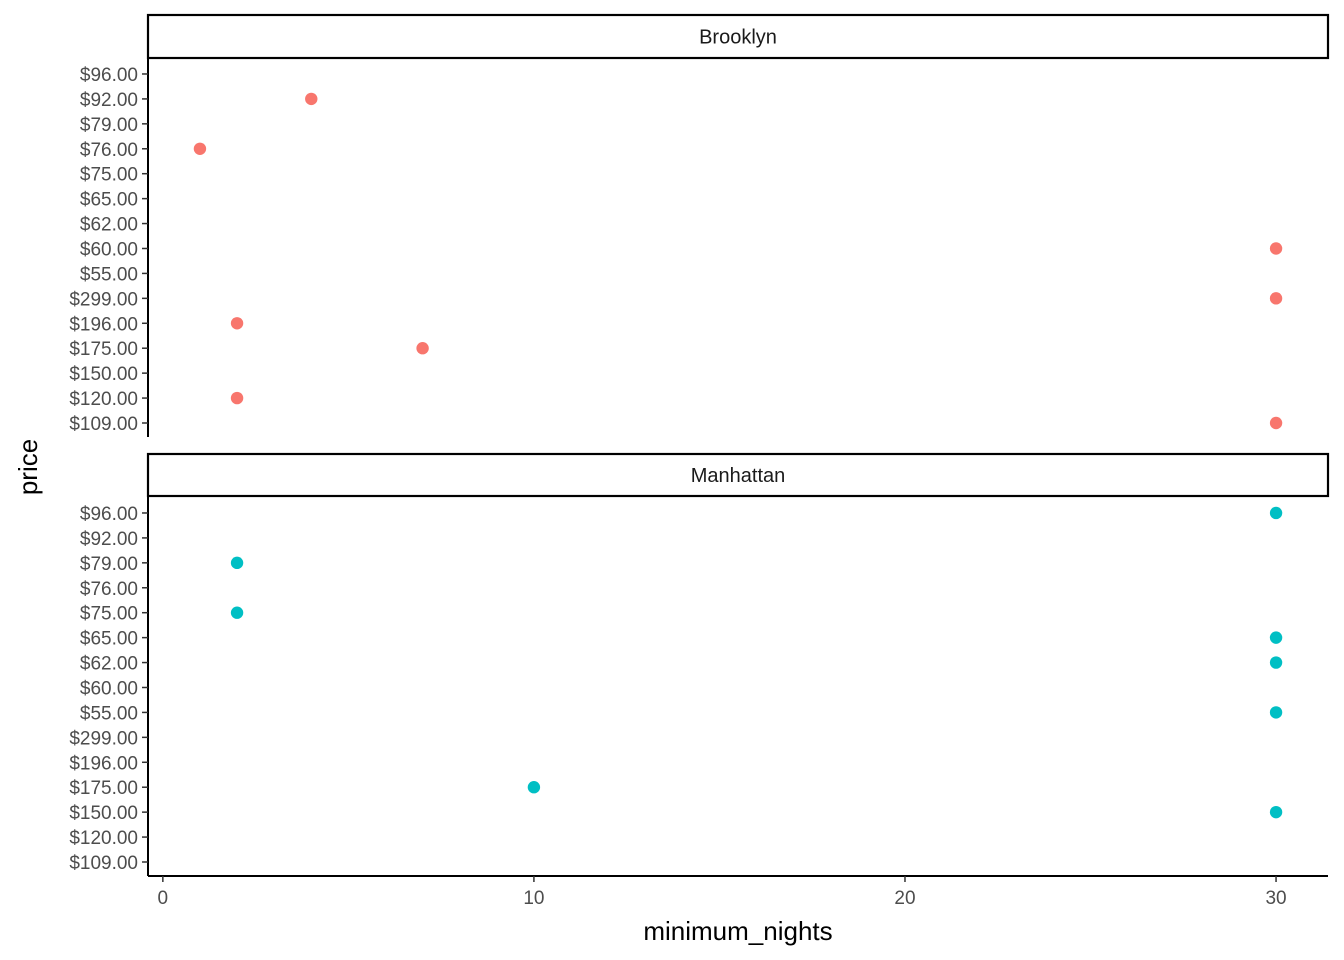 Image resolution: width=1344 pixels, height=960 pixels. I want to click on x-tick-label: 0, so click(163, 898).